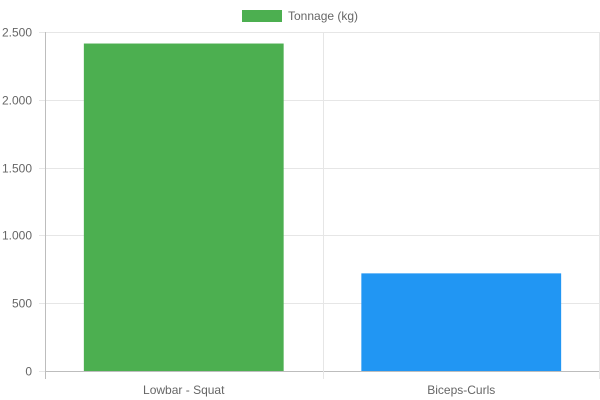 This screenshot has width=600, height=400. Describe the element at coordinates (461, 322) in the screenshot. I see `bar-biceps-curls` at that location.